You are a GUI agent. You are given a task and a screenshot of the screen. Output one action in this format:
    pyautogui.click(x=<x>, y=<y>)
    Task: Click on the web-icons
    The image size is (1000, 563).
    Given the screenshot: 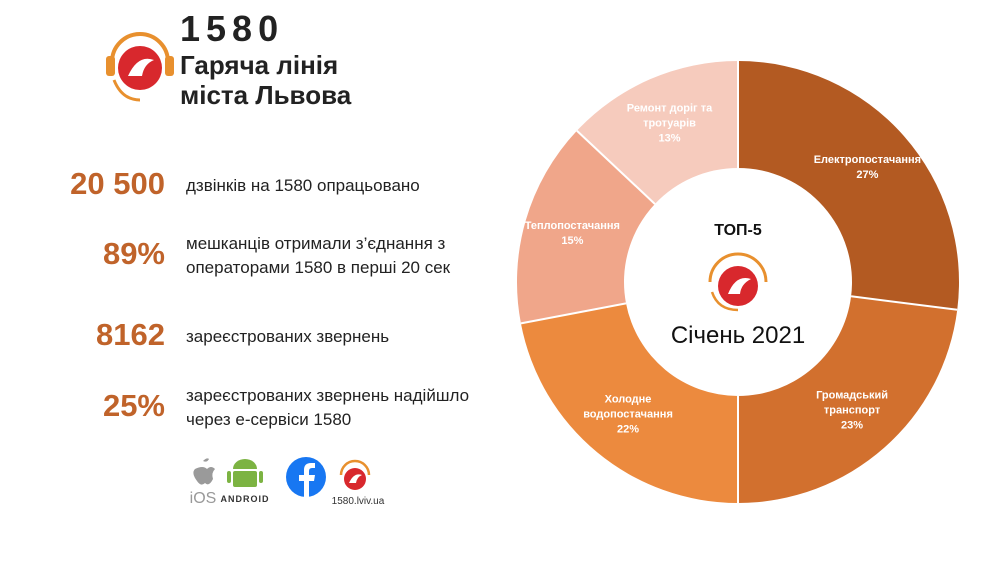 What is the action you would take?
    pyautogui.click(x=328, y=477)
    